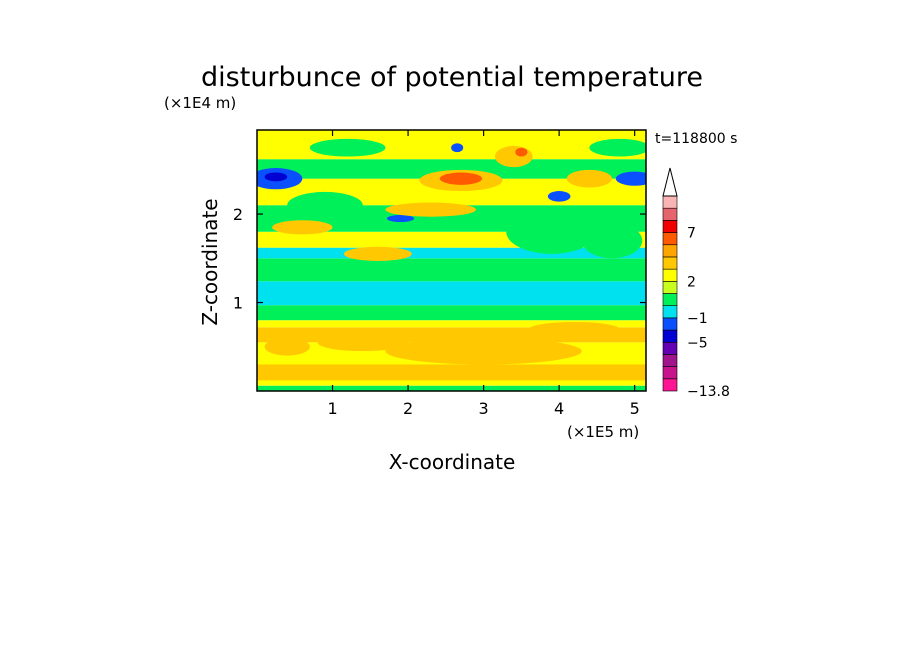  I want to click on y-axis-label: Z-coordinate, so click(210, 261).